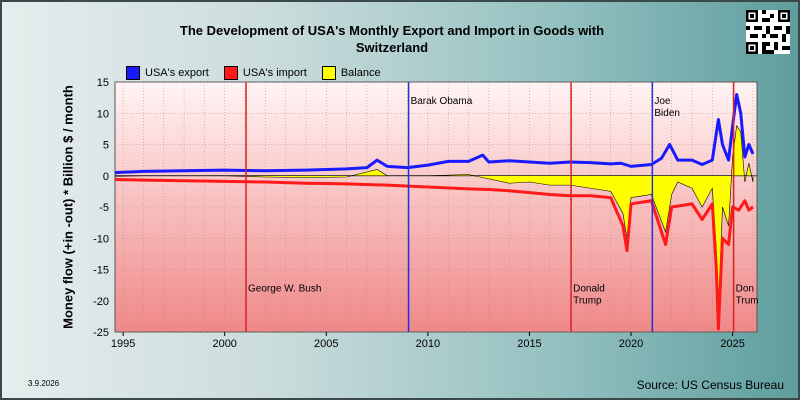 The height and width of the screenshot is (400, 800). I want to click on president-label: Donald Trump, so click(589, 294).